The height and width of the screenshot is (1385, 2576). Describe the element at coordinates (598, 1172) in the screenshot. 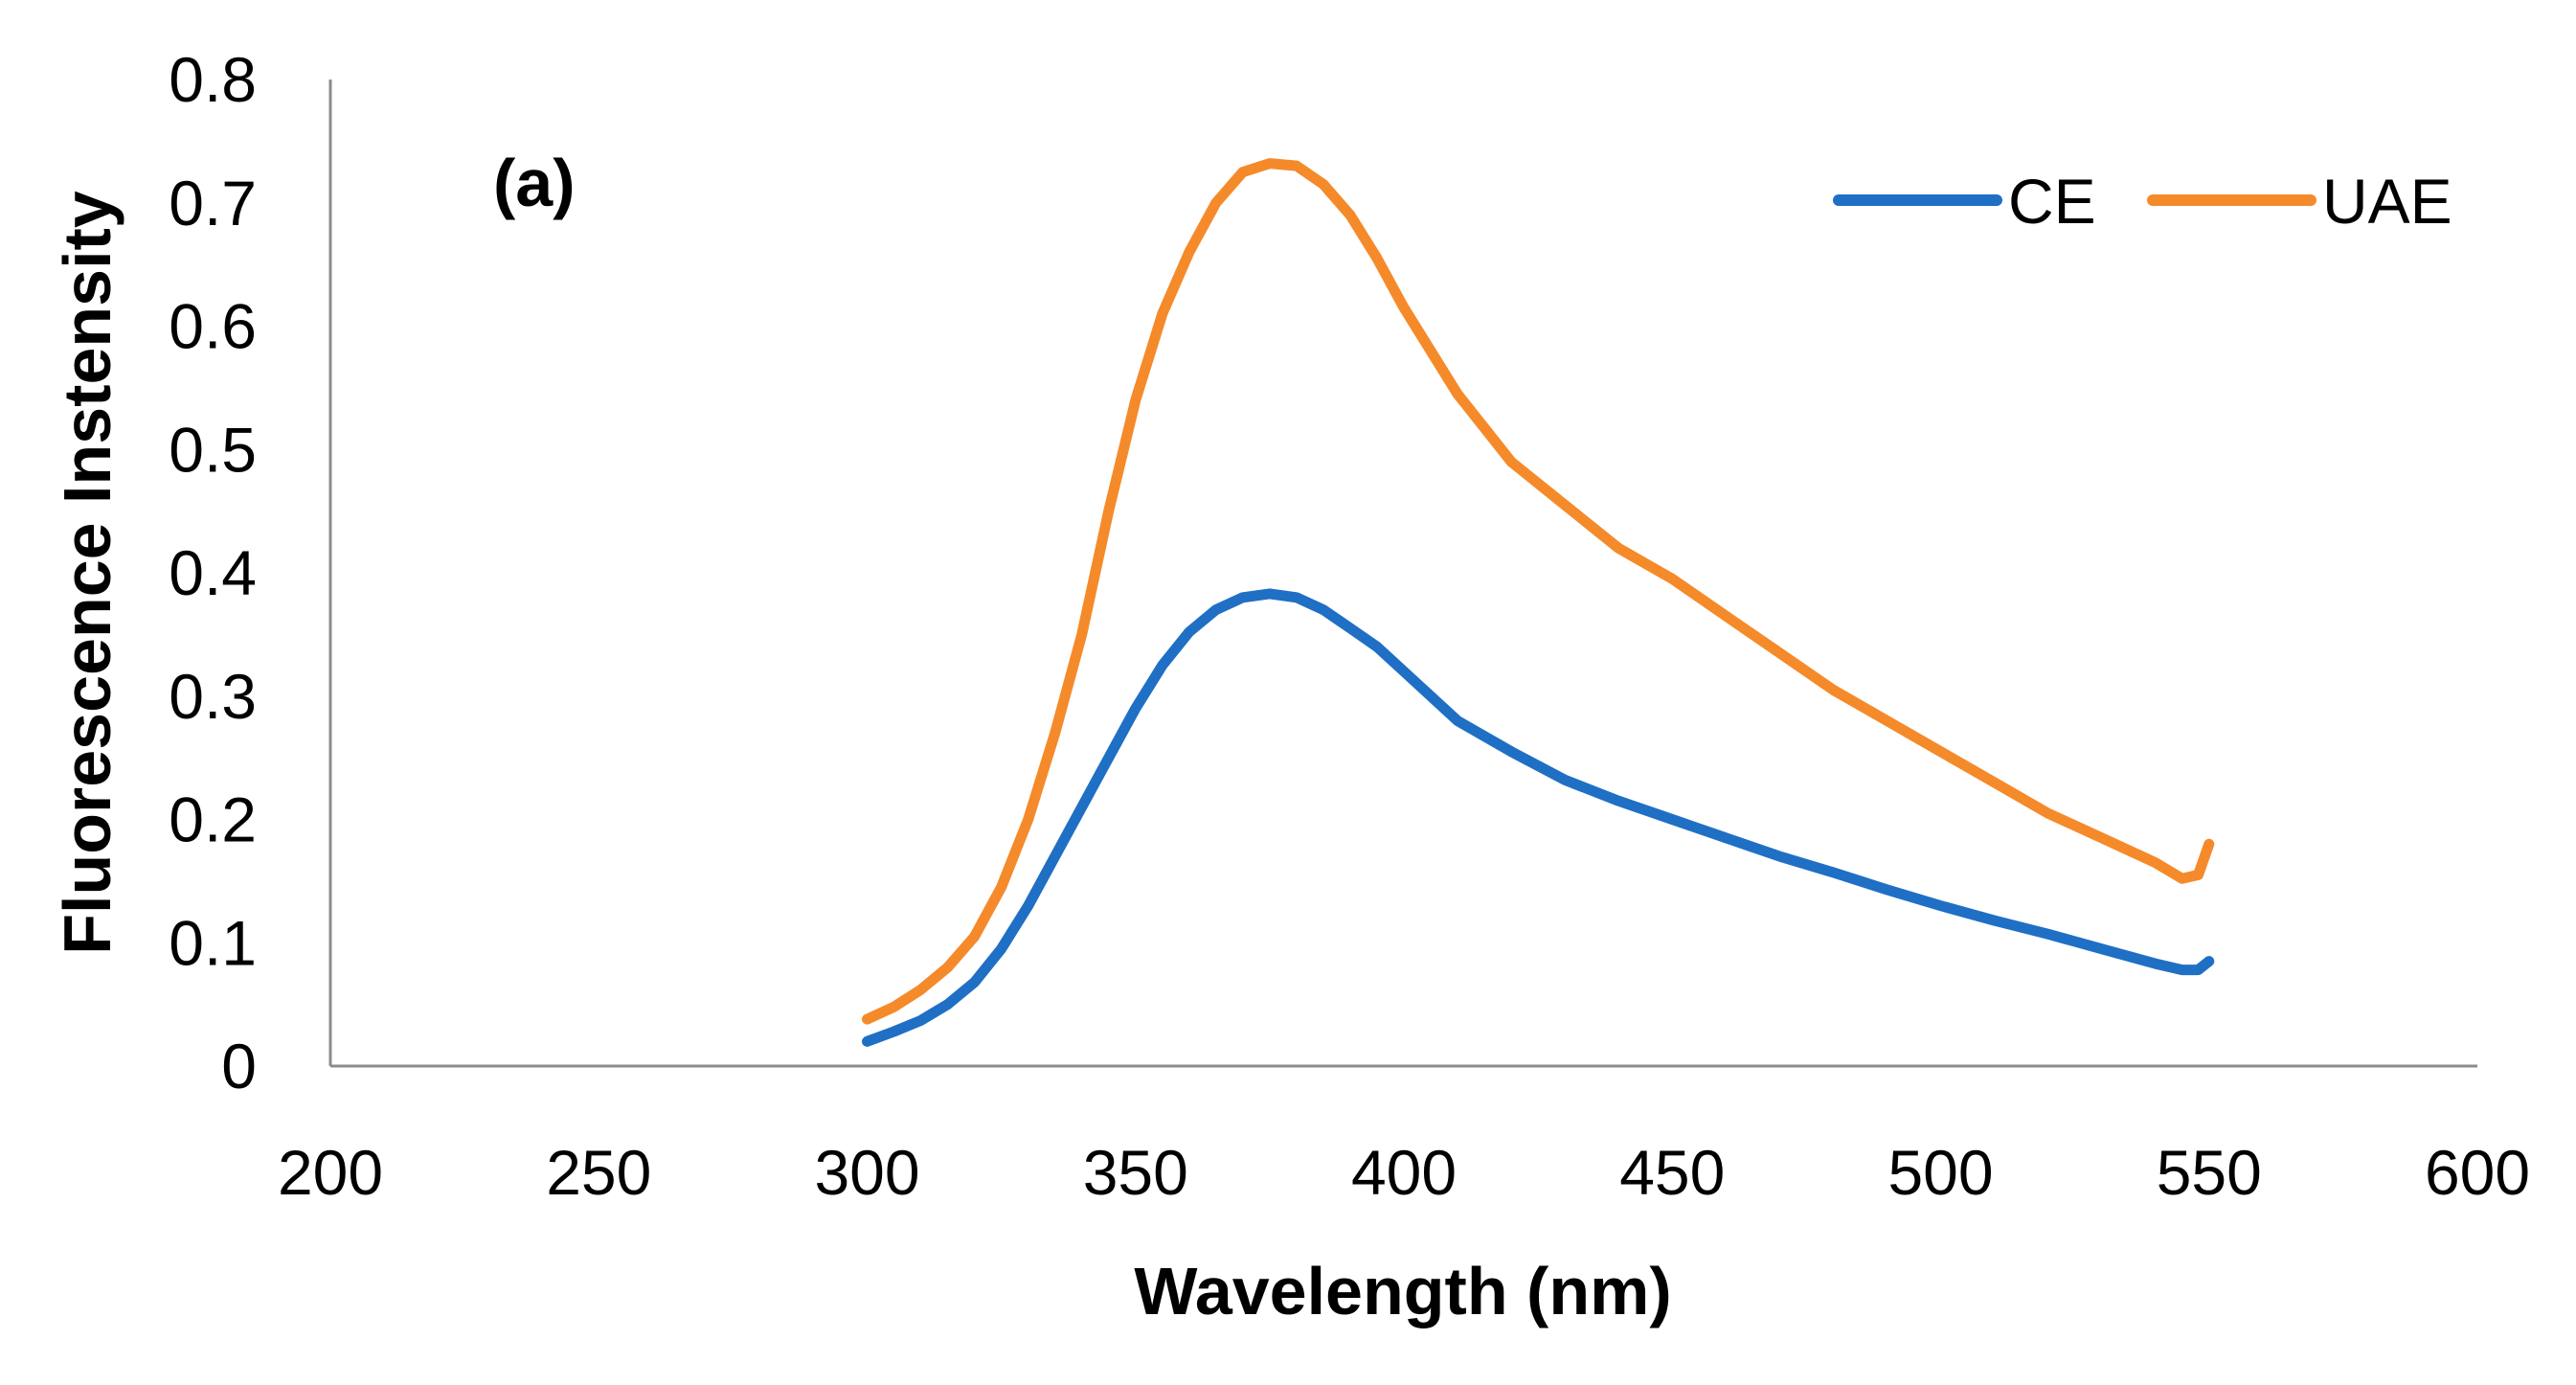

I see `x-tick-label: 250` at that location.